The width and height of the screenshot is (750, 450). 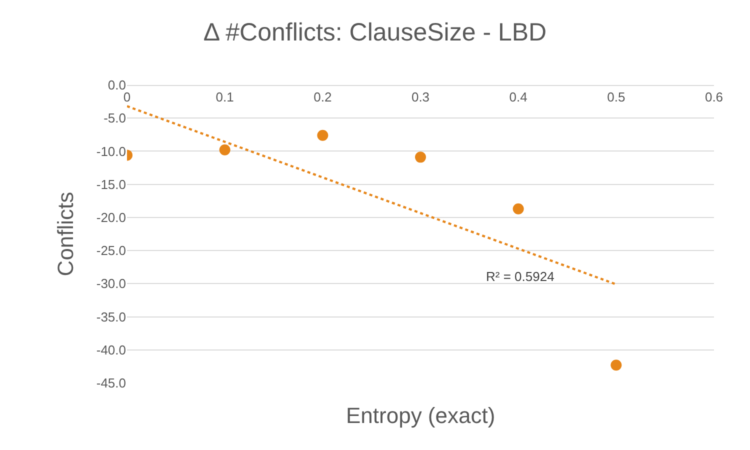 What do you see at coordinates (111, 284) in the screenshot?
I see `y-tick-label: -30.0` at bounding box center [111, 284].